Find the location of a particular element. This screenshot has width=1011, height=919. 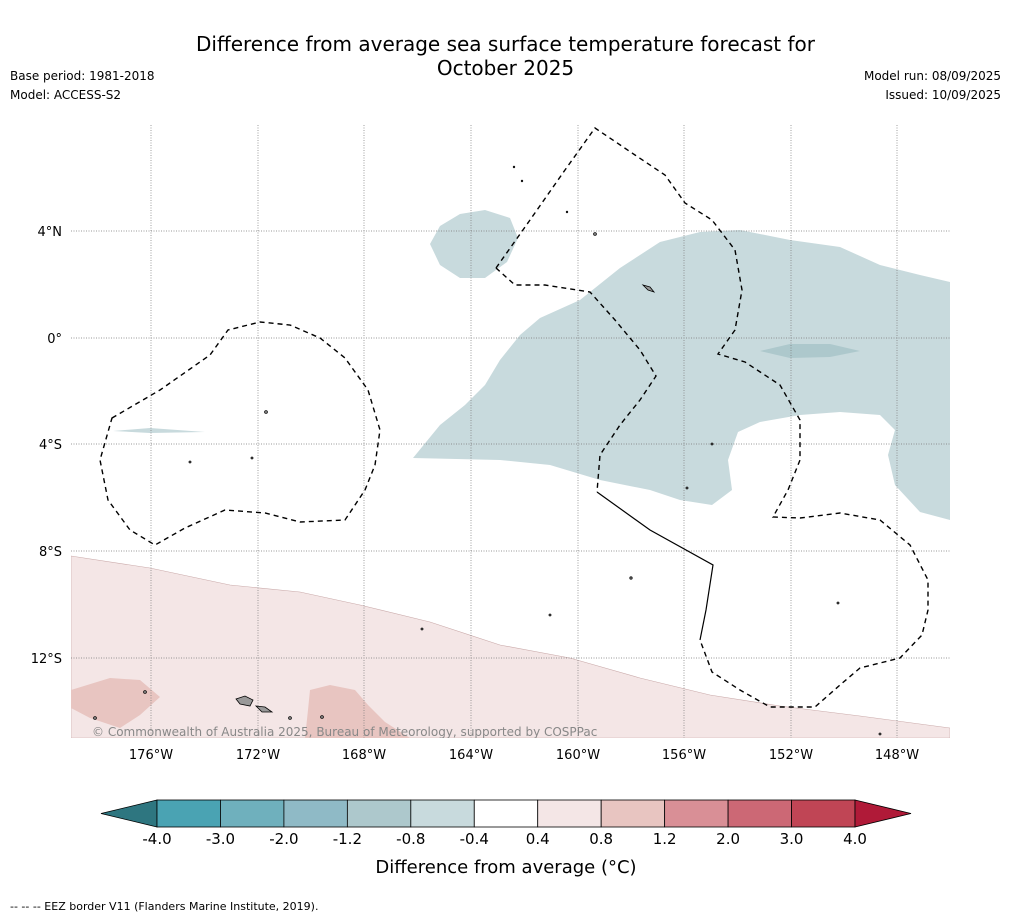

lat-label: 4°N is located at coordinates (50, 232).